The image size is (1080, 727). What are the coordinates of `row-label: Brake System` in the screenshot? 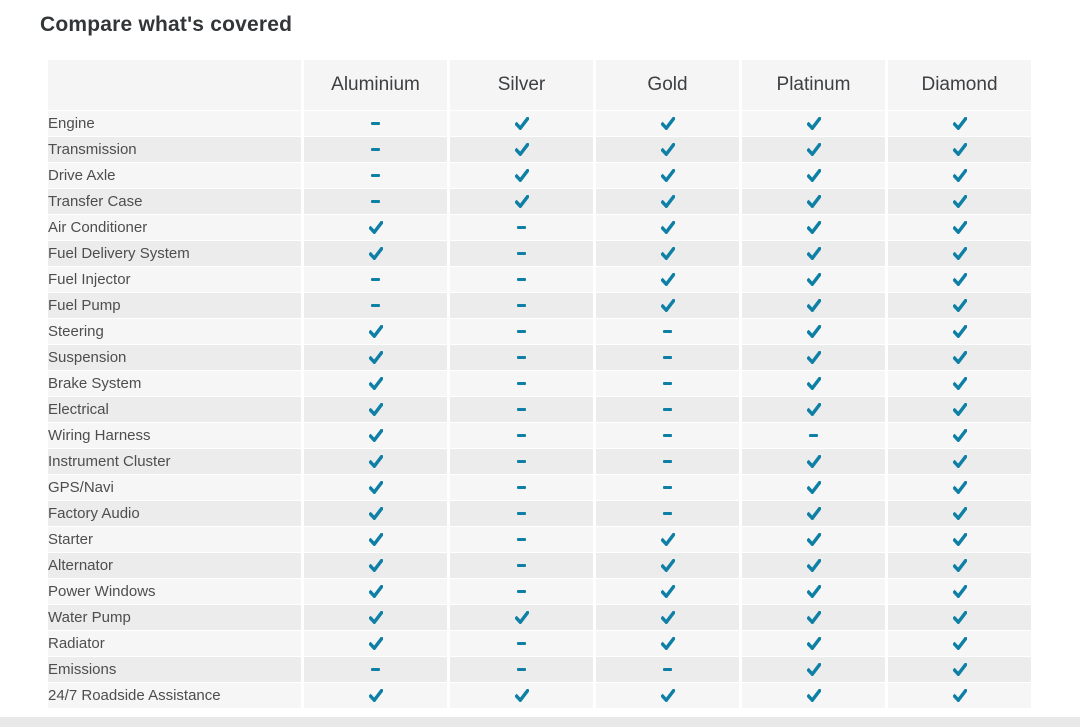 It's located at (174, 383).